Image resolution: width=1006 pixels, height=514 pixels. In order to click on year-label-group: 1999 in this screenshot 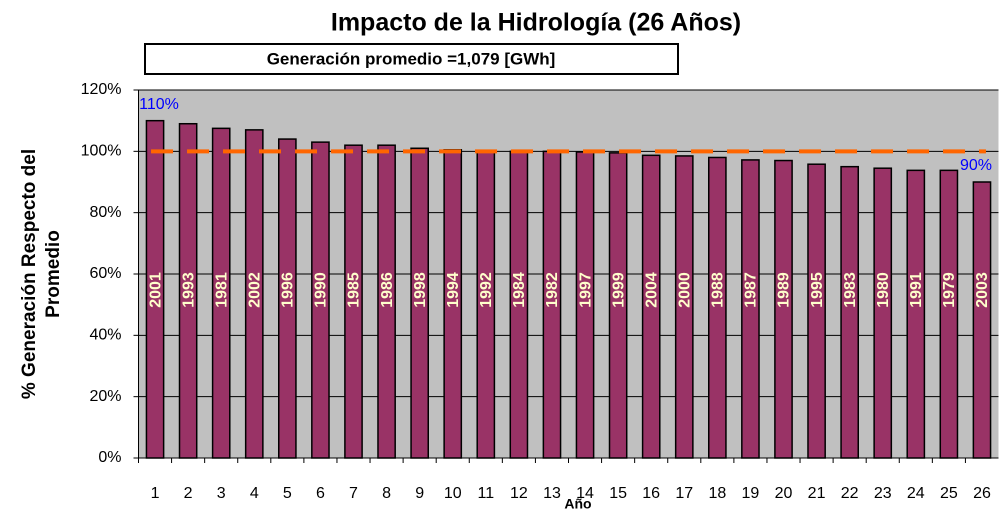, I will do `click(618, 290)`.